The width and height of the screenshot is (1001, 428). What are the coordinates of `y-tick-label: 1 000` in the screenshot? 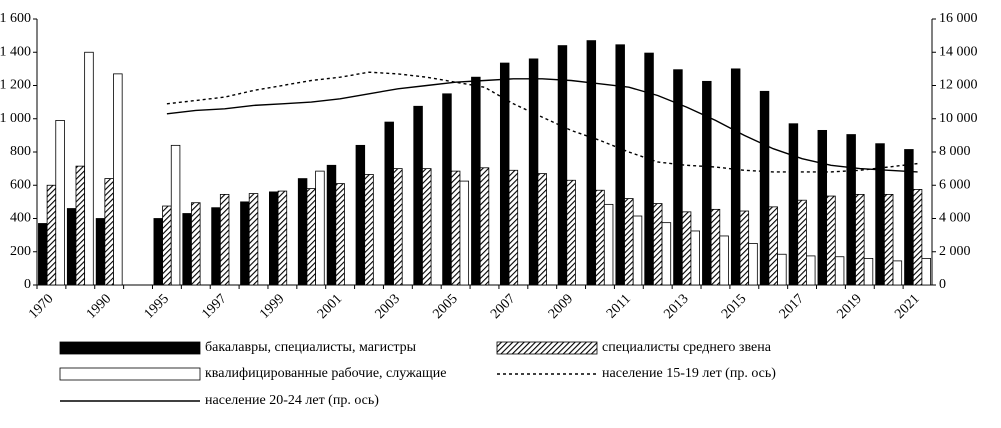 It's located at (15, 118).